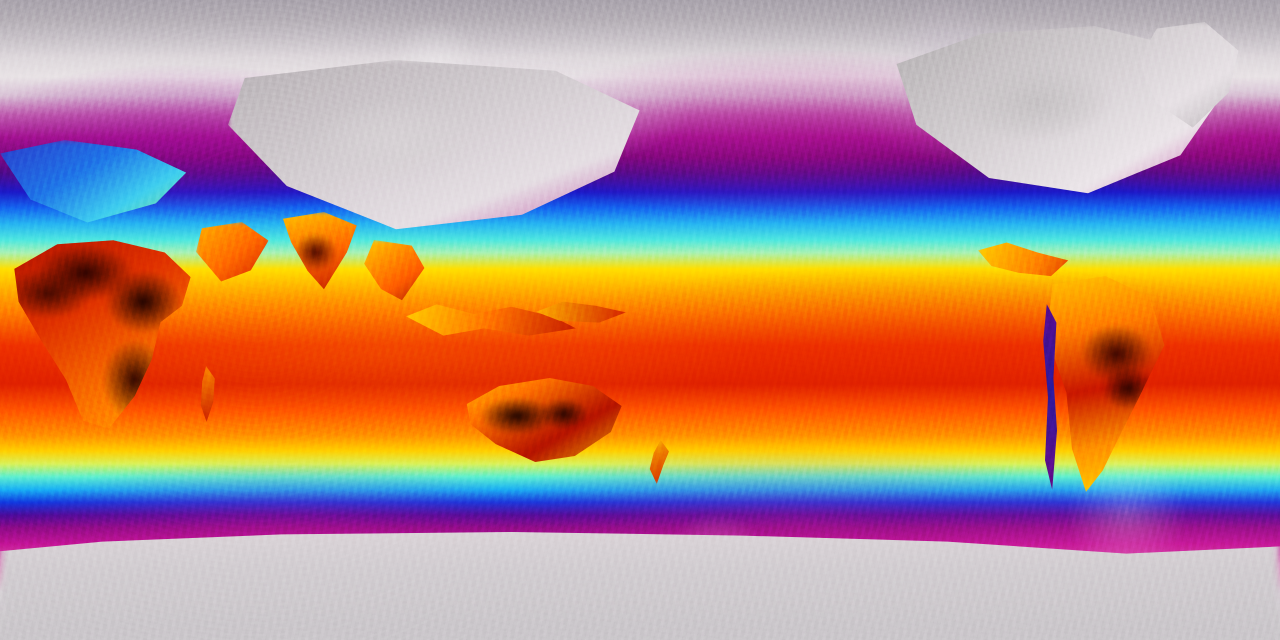 This screenshot has height=640, width=1280. I want to click on region-andes-mountains, so click(1050, 397).